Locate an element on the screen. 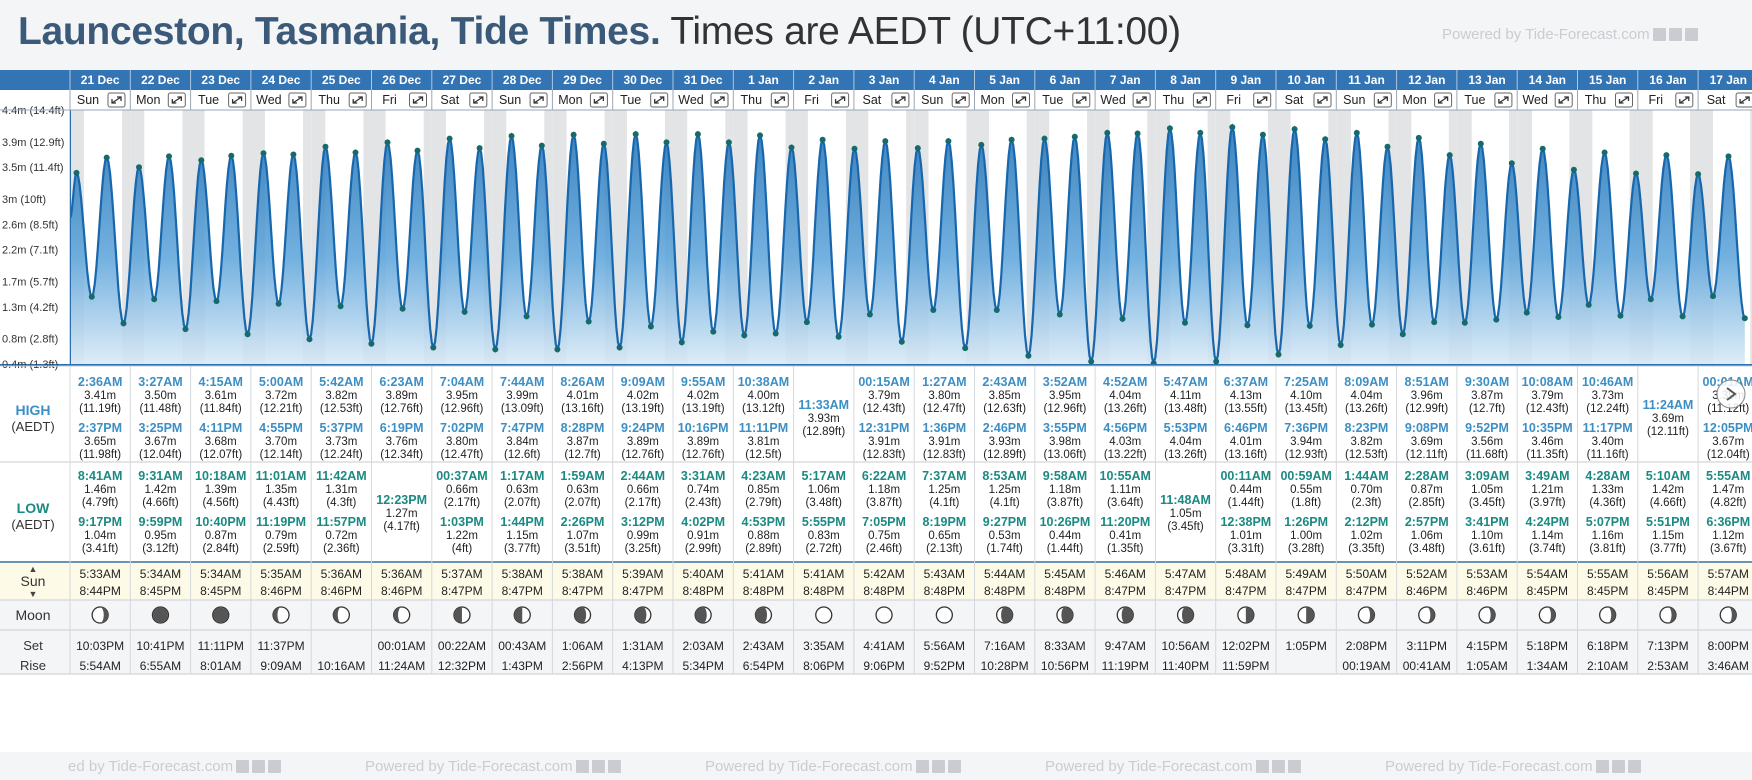 This screenshot has height=780, width=1752. night-shade is located at coordinates (186, 237).